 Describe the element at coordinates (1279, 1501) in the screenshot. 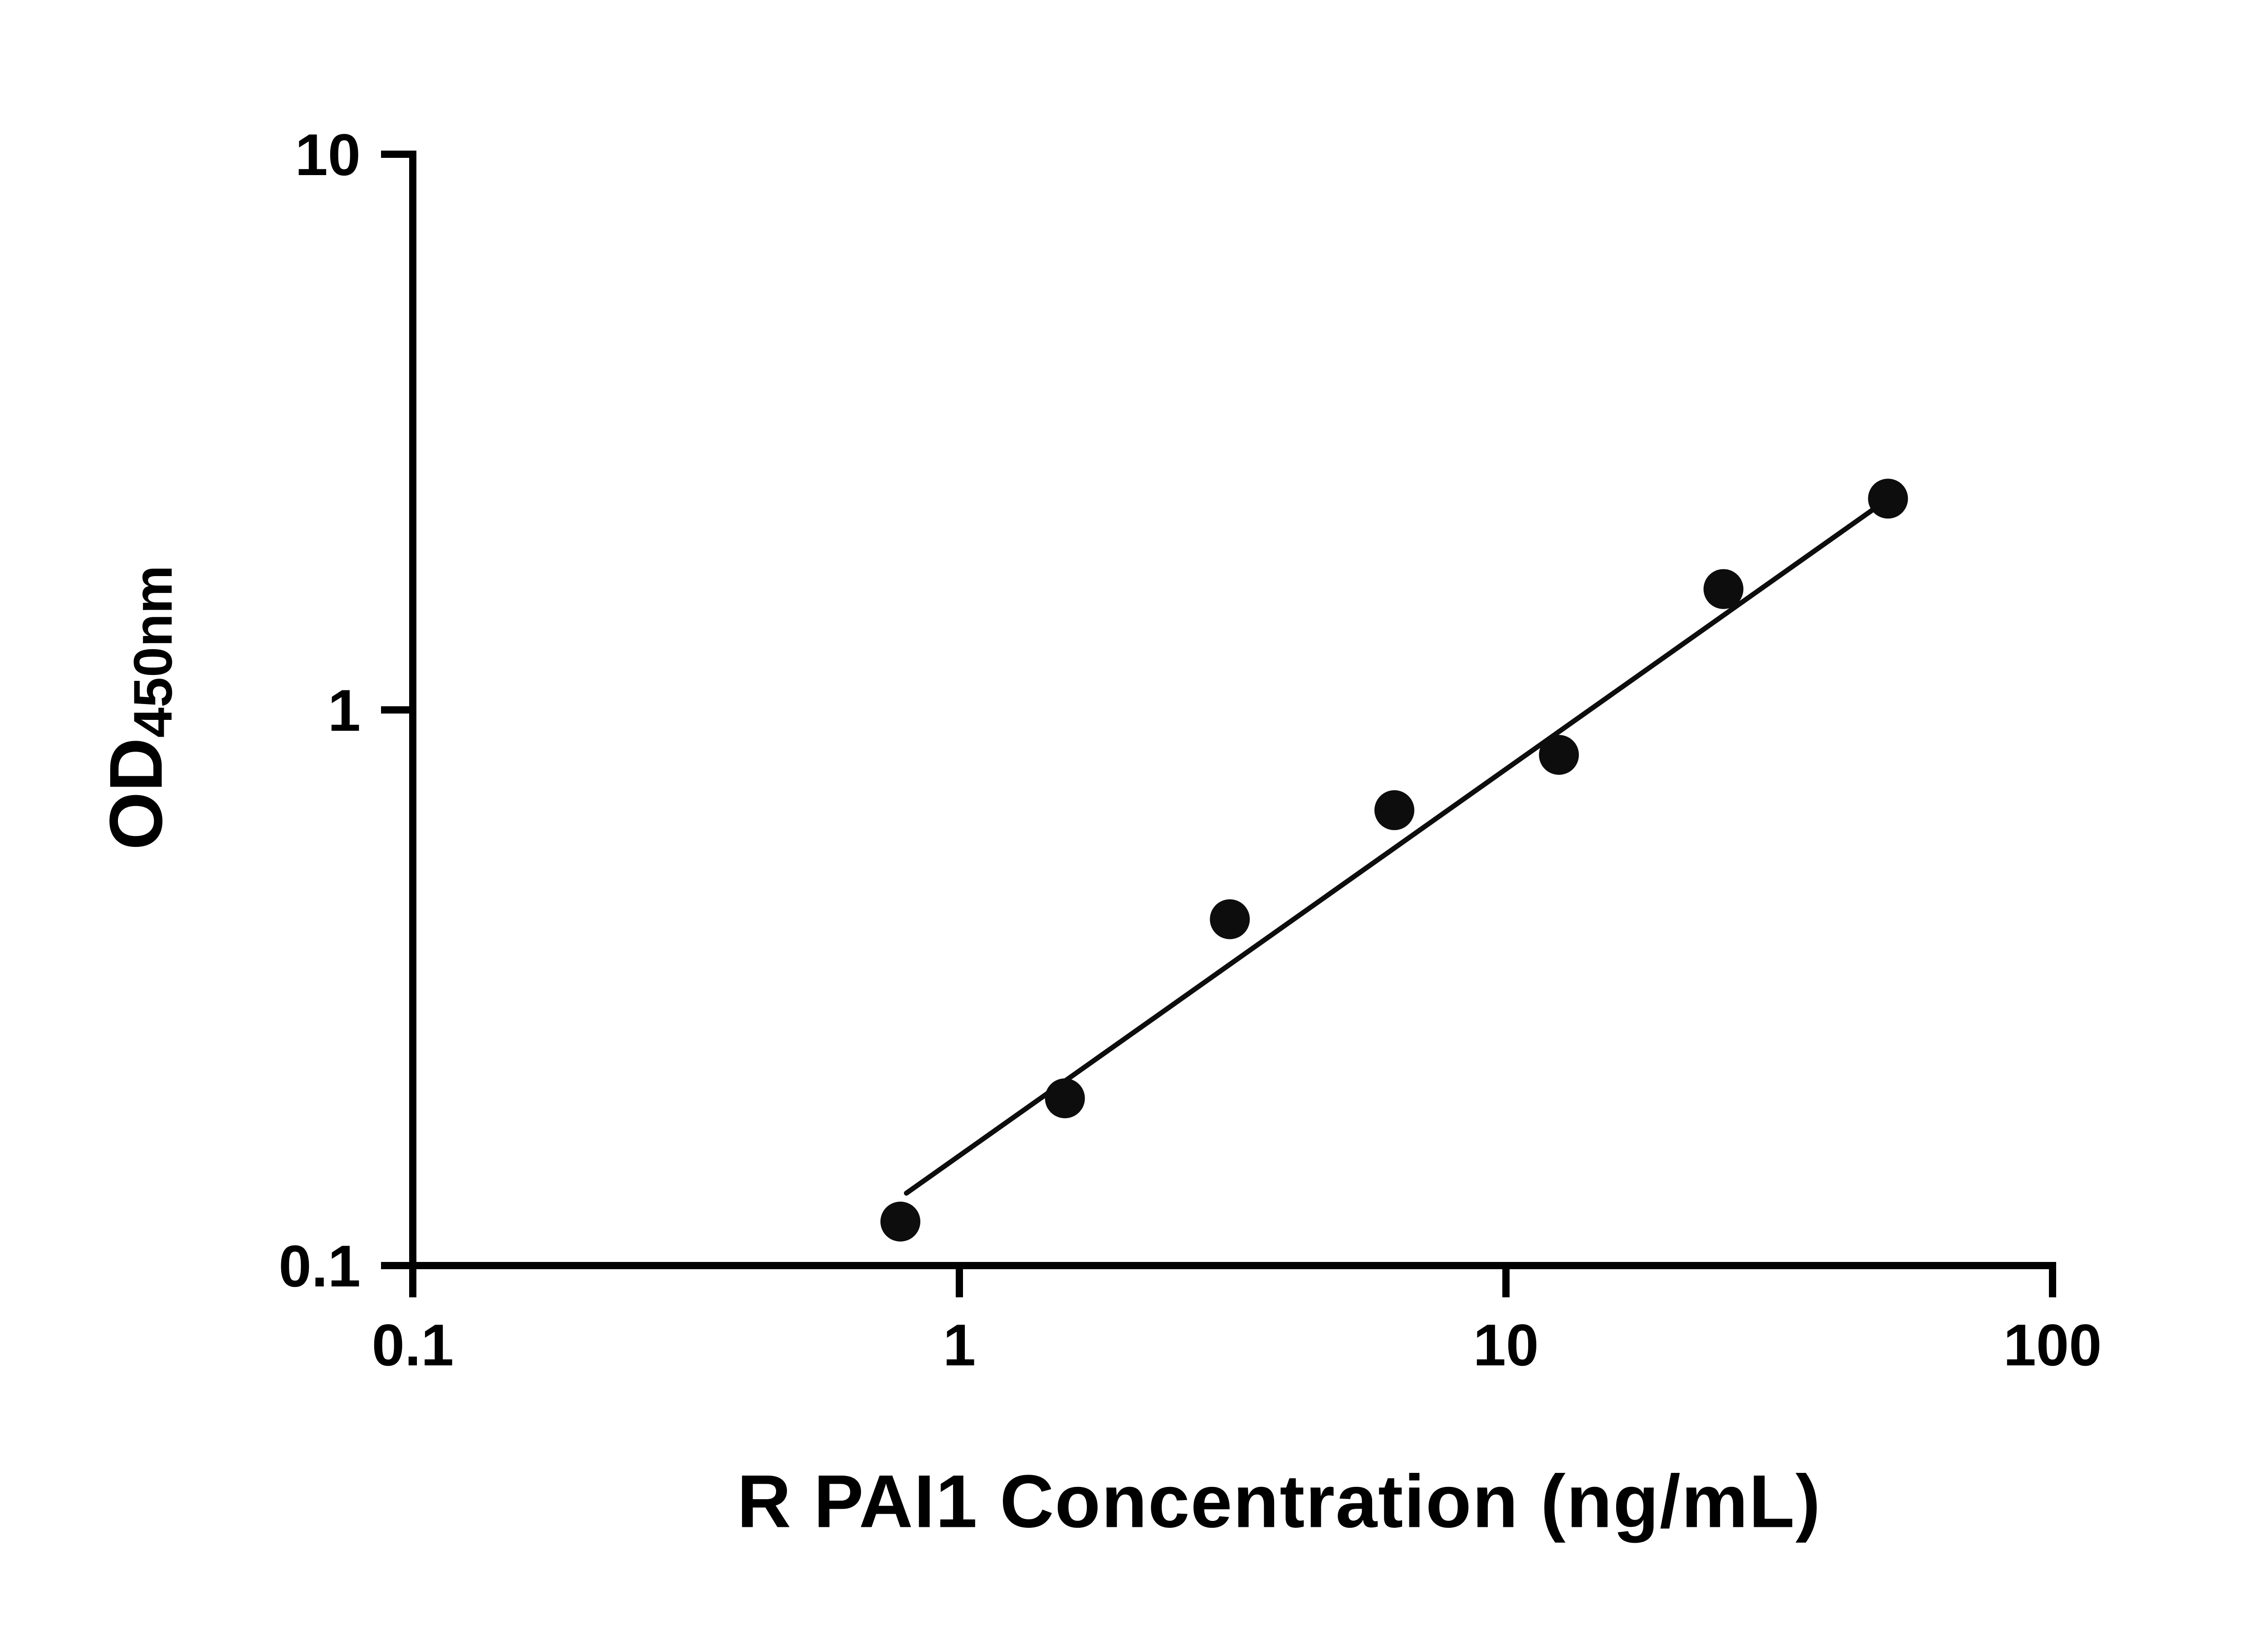

I see `x-axis-title: R PAI1 Concentration (ng/mL)` at that location.